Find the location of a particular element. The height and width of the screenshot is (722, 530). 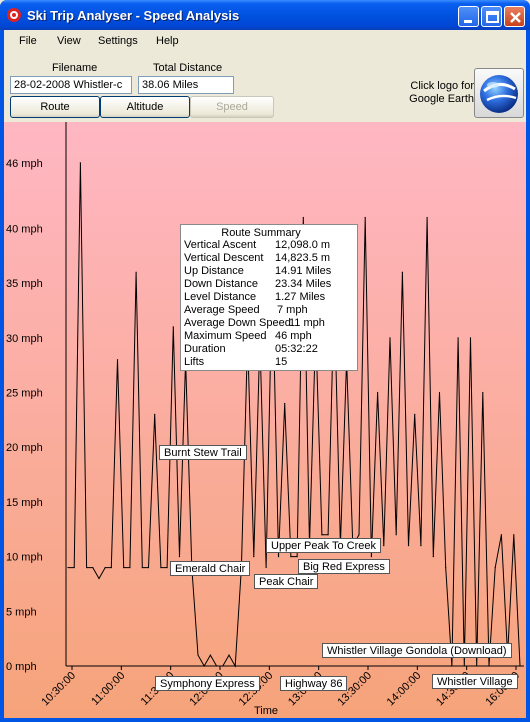

menu-help: Help is located at coordinates (167, 41).